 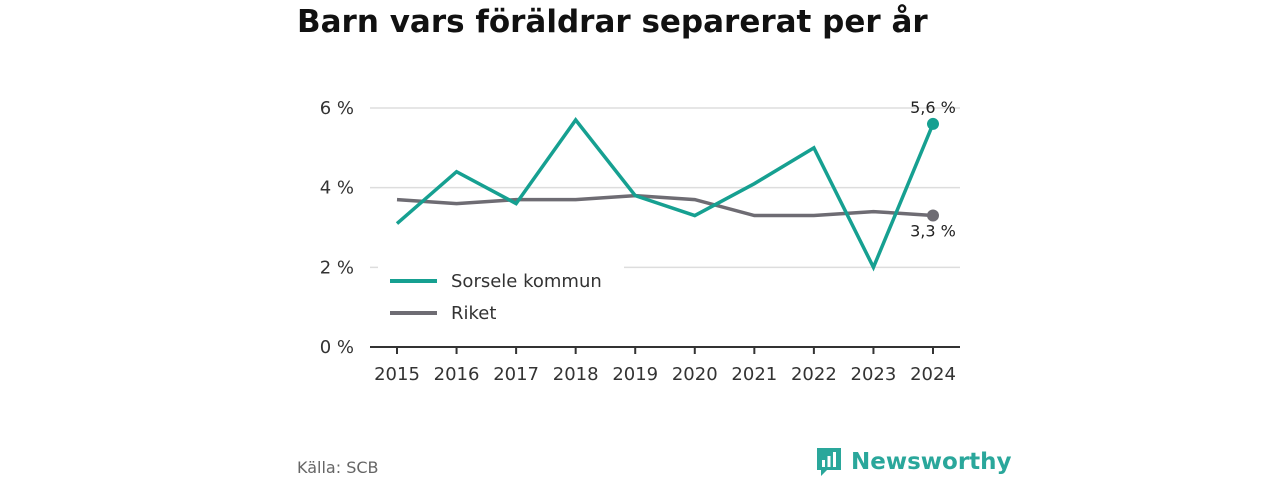 I want to click on bar-chart-logo-icon, so click(x=829, y=462).